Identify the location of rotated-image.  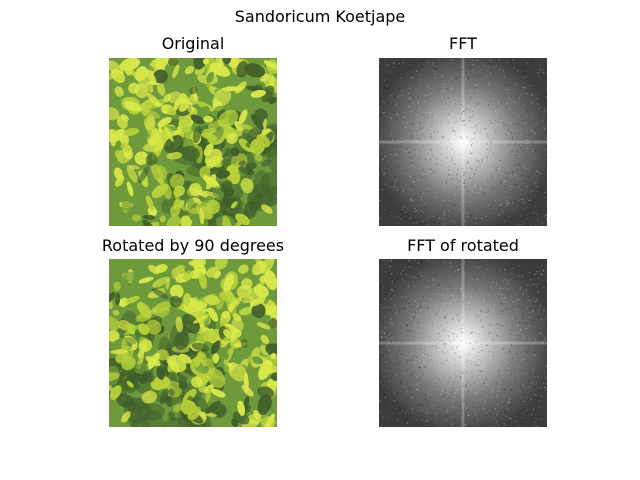
(193, 343).